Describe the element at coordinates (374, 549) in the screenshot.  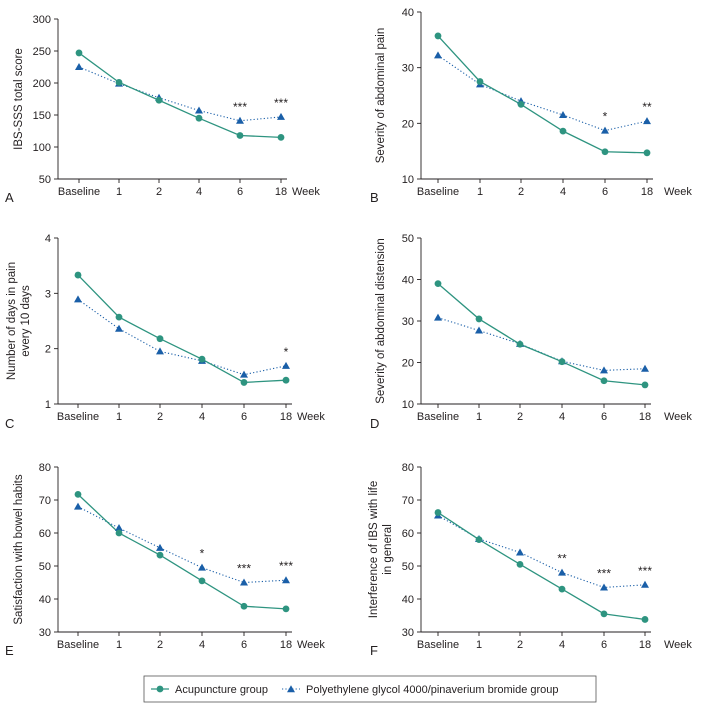
I see `y-axis-label: Interference of IBS with life` at that location.